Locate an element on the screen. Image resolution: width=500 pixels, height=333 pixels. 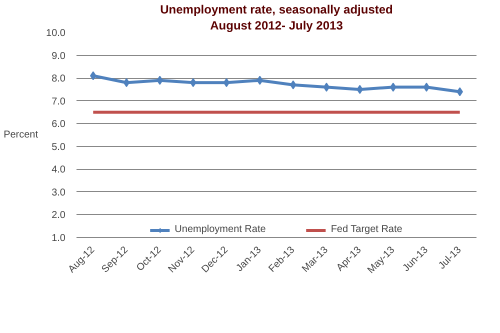
y-tick-label: 2.0 is located at coordinates (59, 216).